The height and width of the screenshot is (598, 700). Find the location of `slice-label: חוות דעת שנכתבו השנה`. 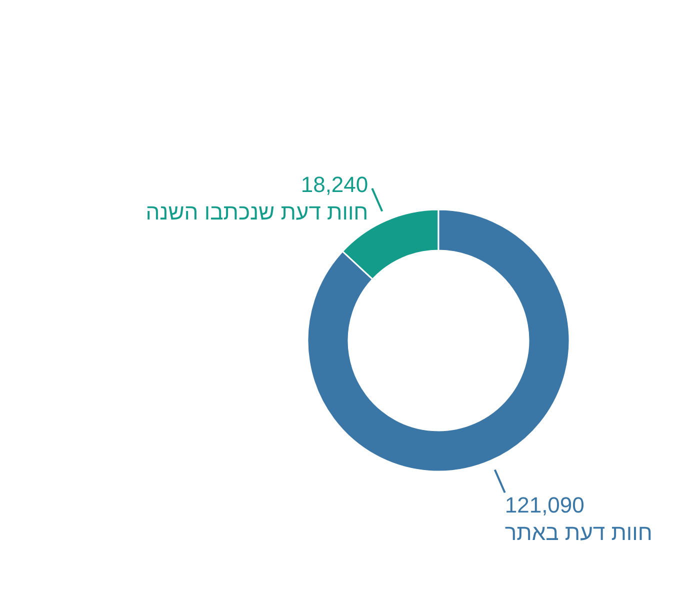

slice-label: חוות דעת שנכתבו השנה is located at coordinates (257, 211).